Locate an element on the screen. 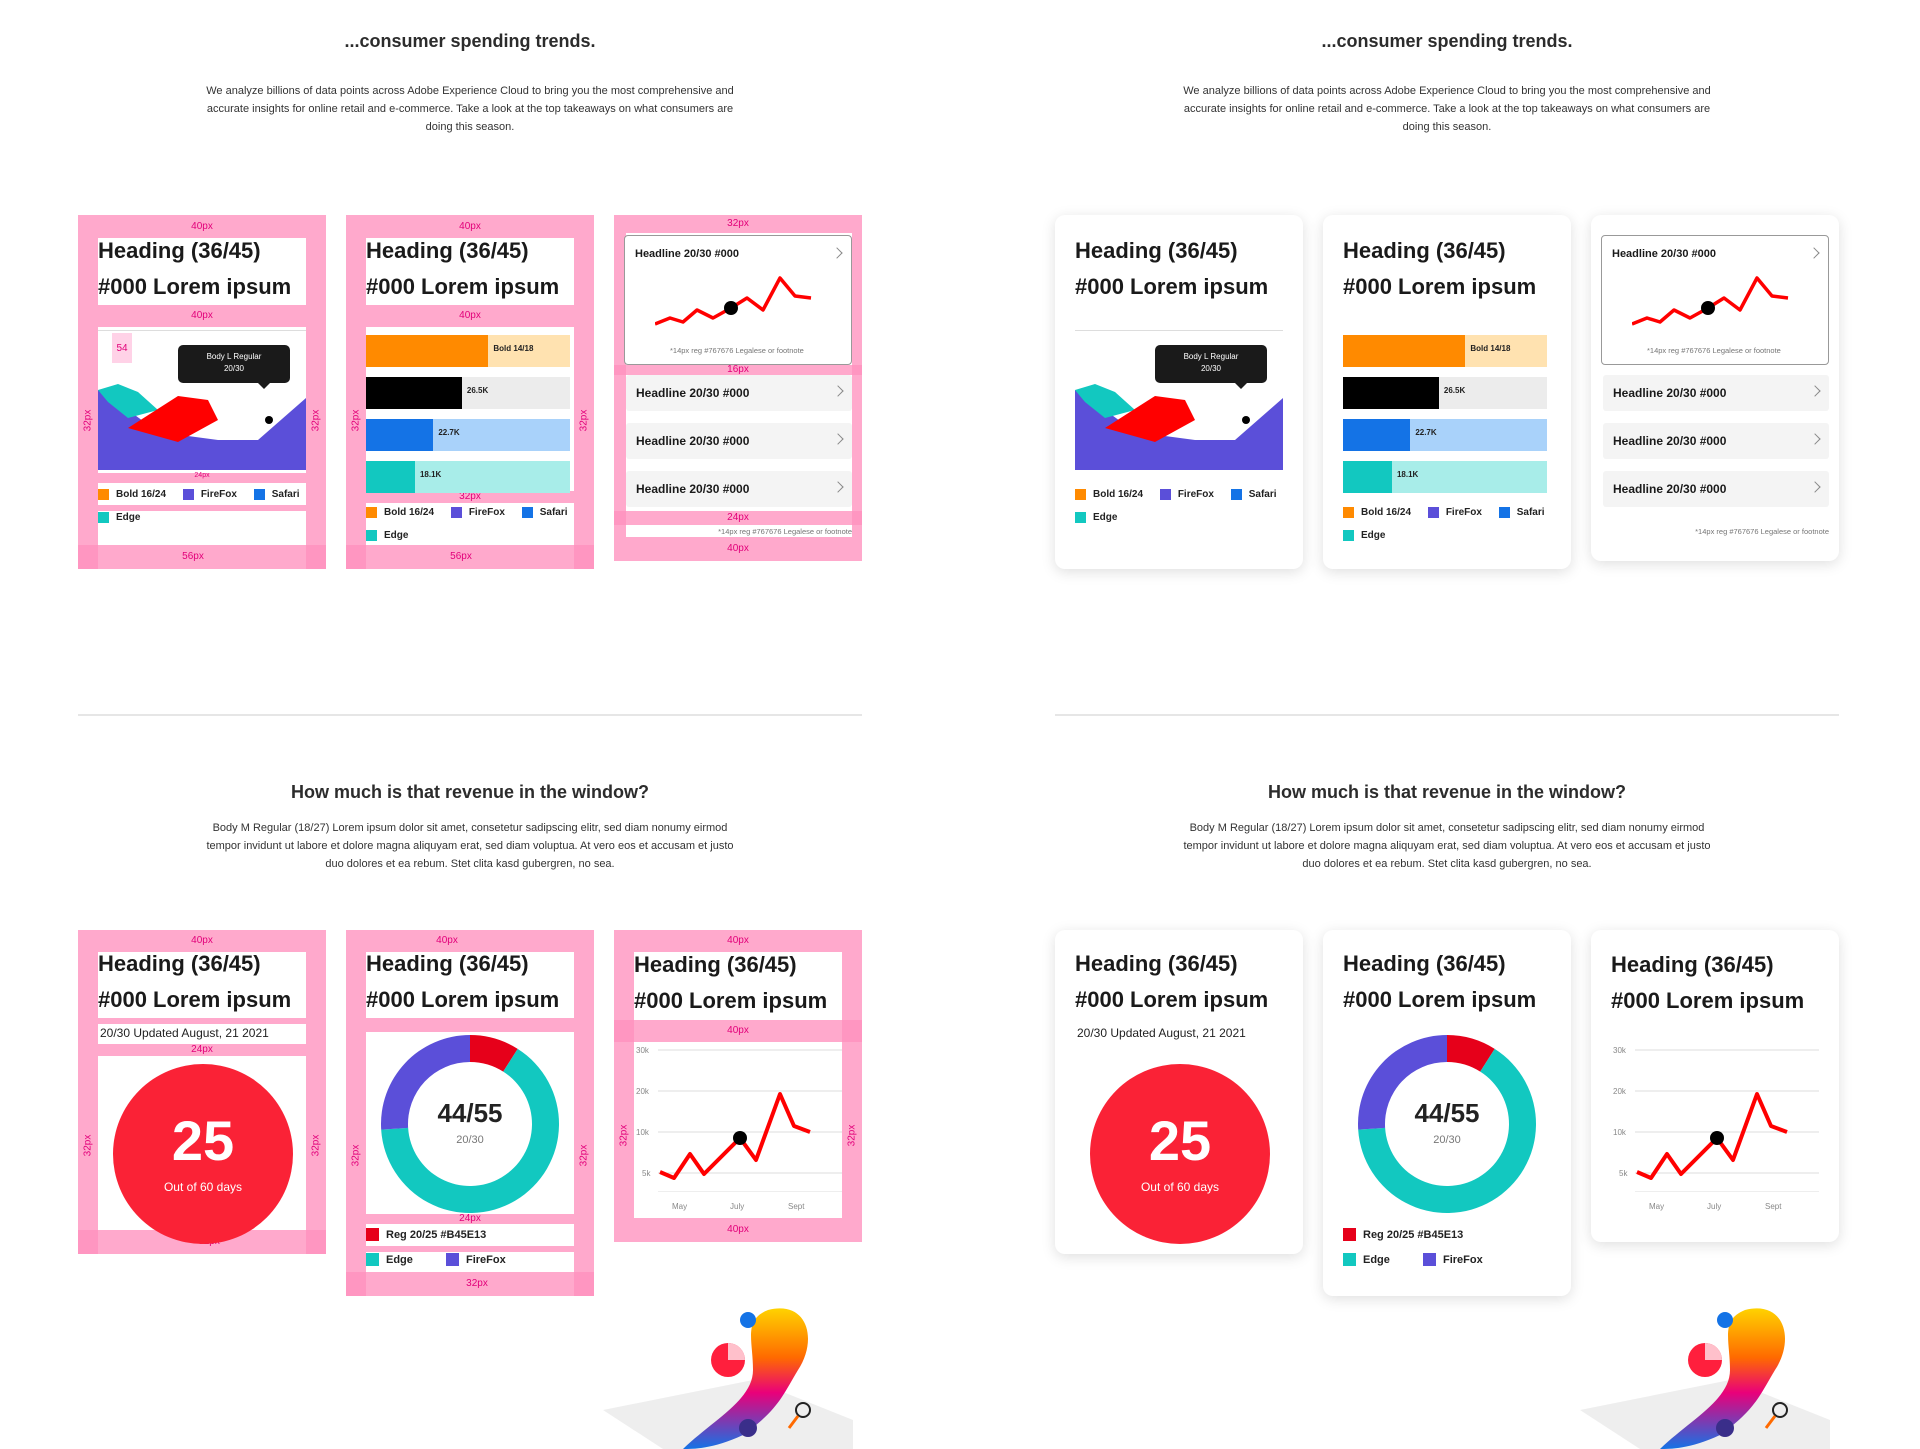 The image size is (1920, 1449). illustration-blue-dot is located at coordinates (748, 1320).